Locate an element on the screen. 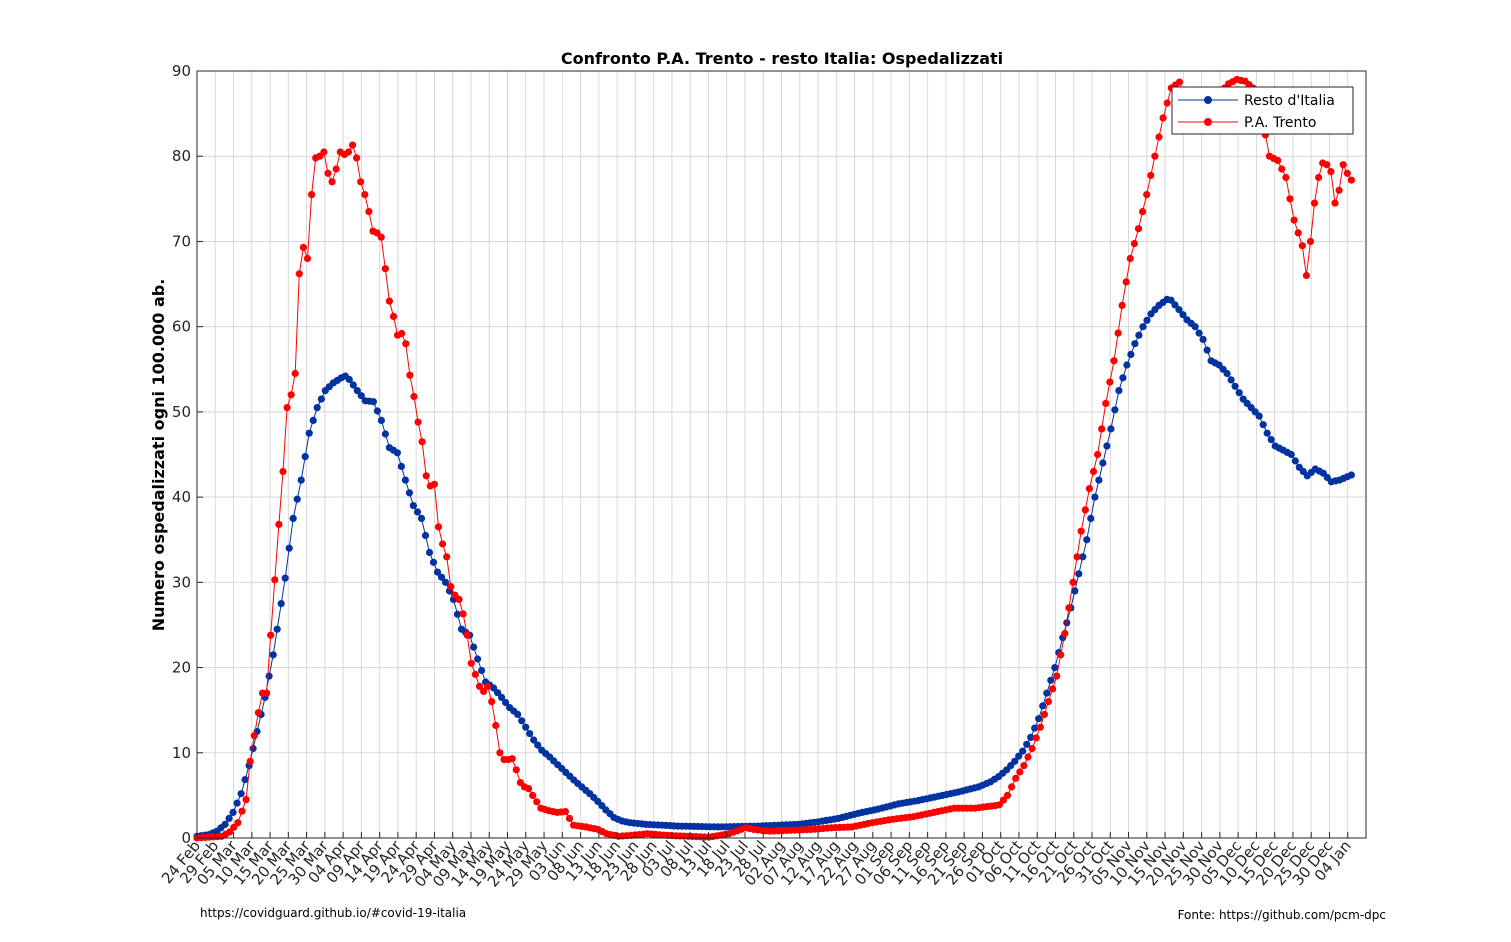  legend-box is located at coordinates (1262, 110).